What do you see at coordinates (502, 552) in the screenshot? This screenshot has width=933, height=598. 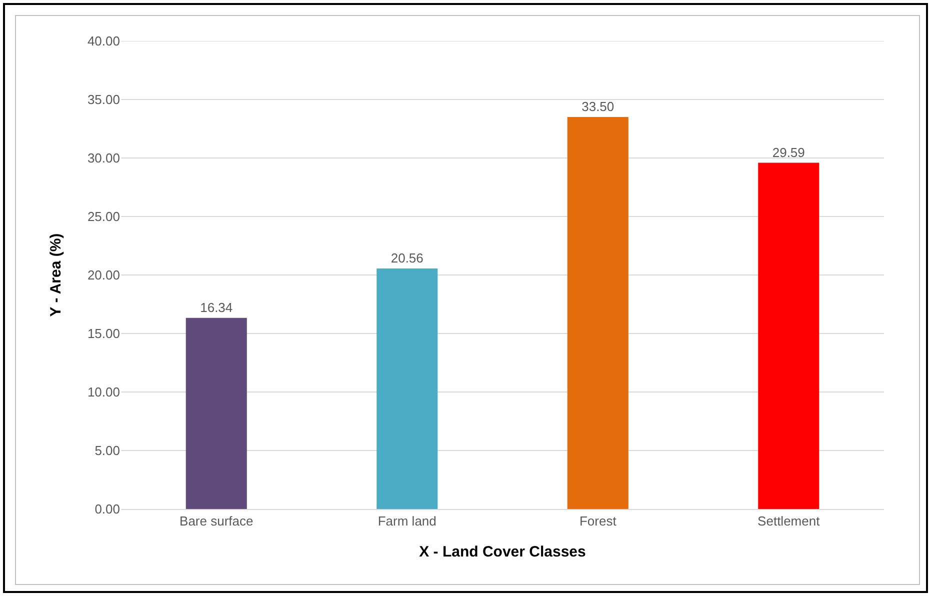 I see `x-axis-title: X - Land Cover Classes` at bounding box center [502, 552].